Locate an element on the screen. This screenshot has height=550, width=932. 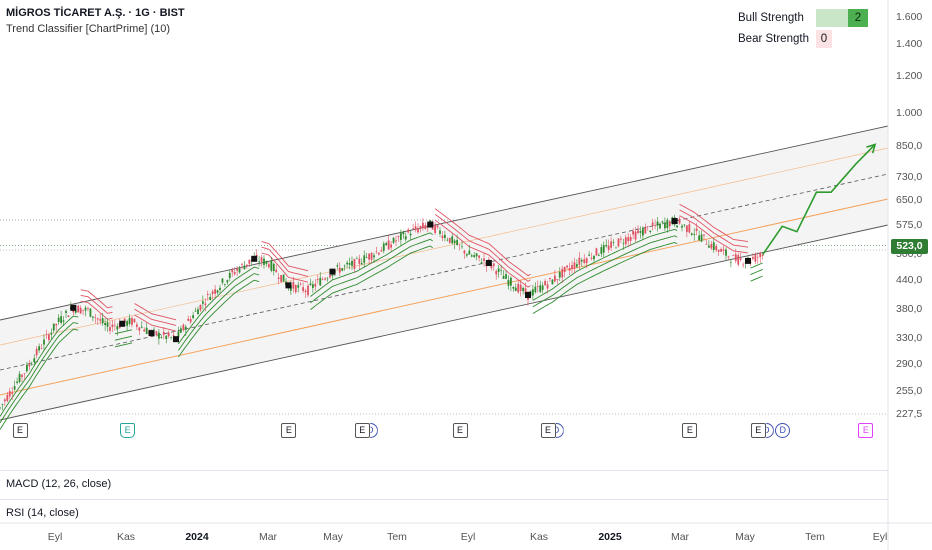
bull-strength-bar: 2 is located at coordinates (842, 17).